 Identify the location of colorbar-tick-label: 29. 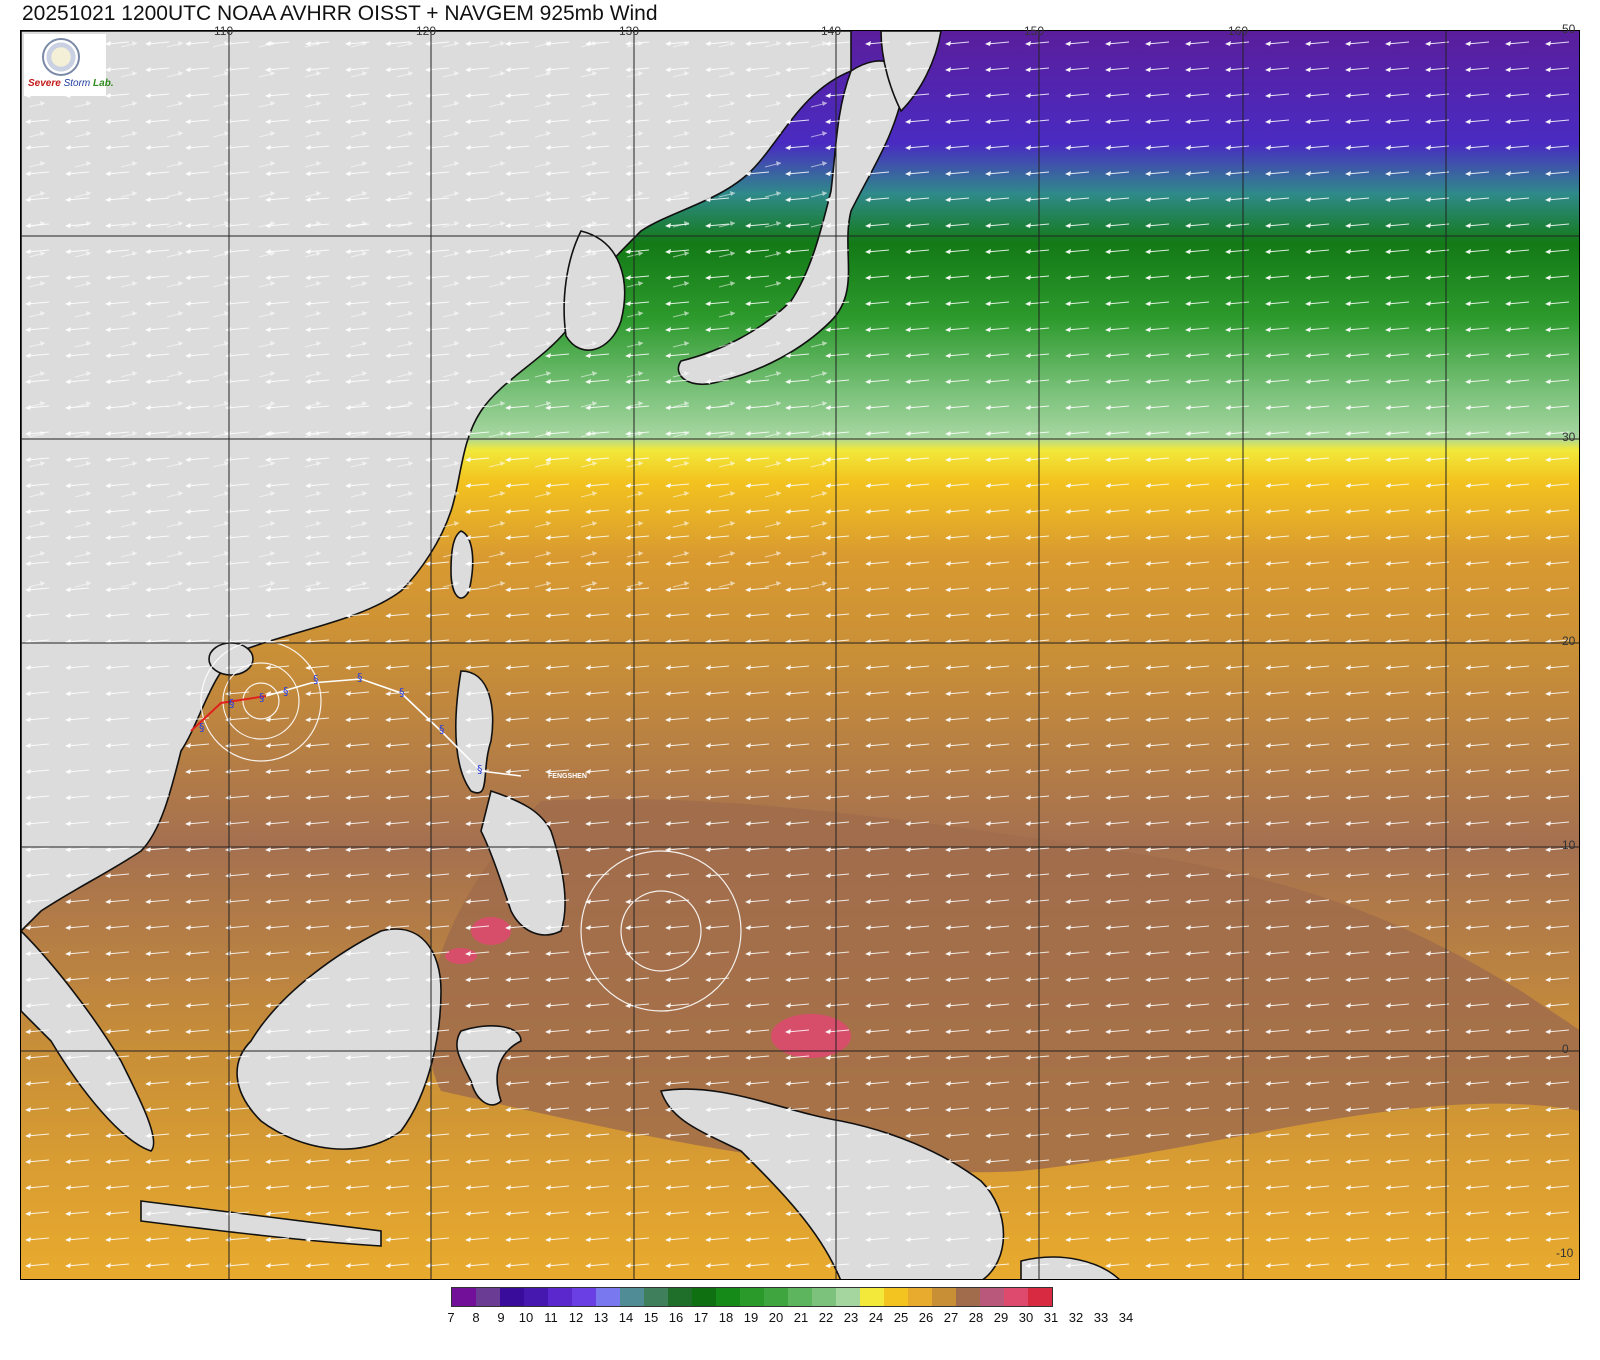
(1001, 1317).